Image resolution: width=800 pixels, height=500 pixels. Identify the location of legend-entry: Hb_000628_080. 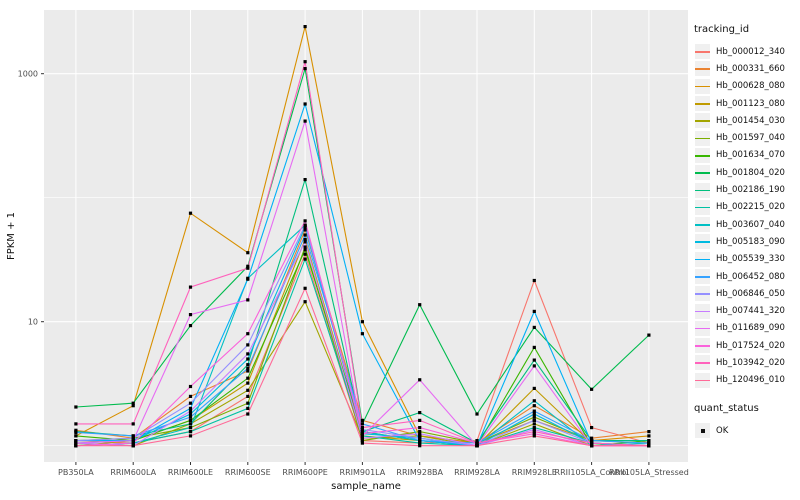
(745, 86).